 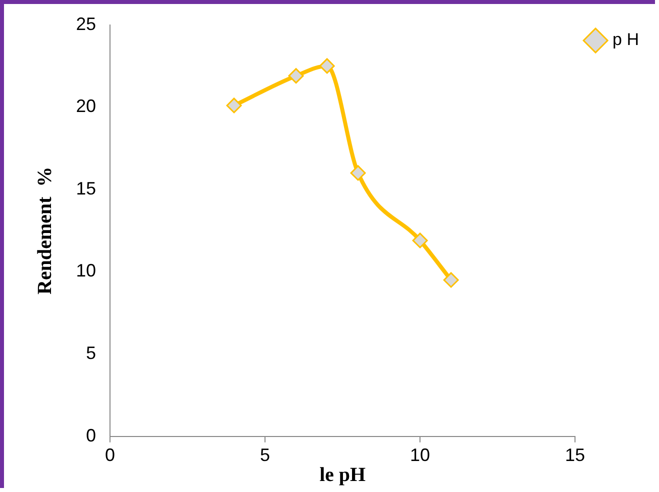 I want to click on y-tick-label: 10, so click(x=86, y=270).